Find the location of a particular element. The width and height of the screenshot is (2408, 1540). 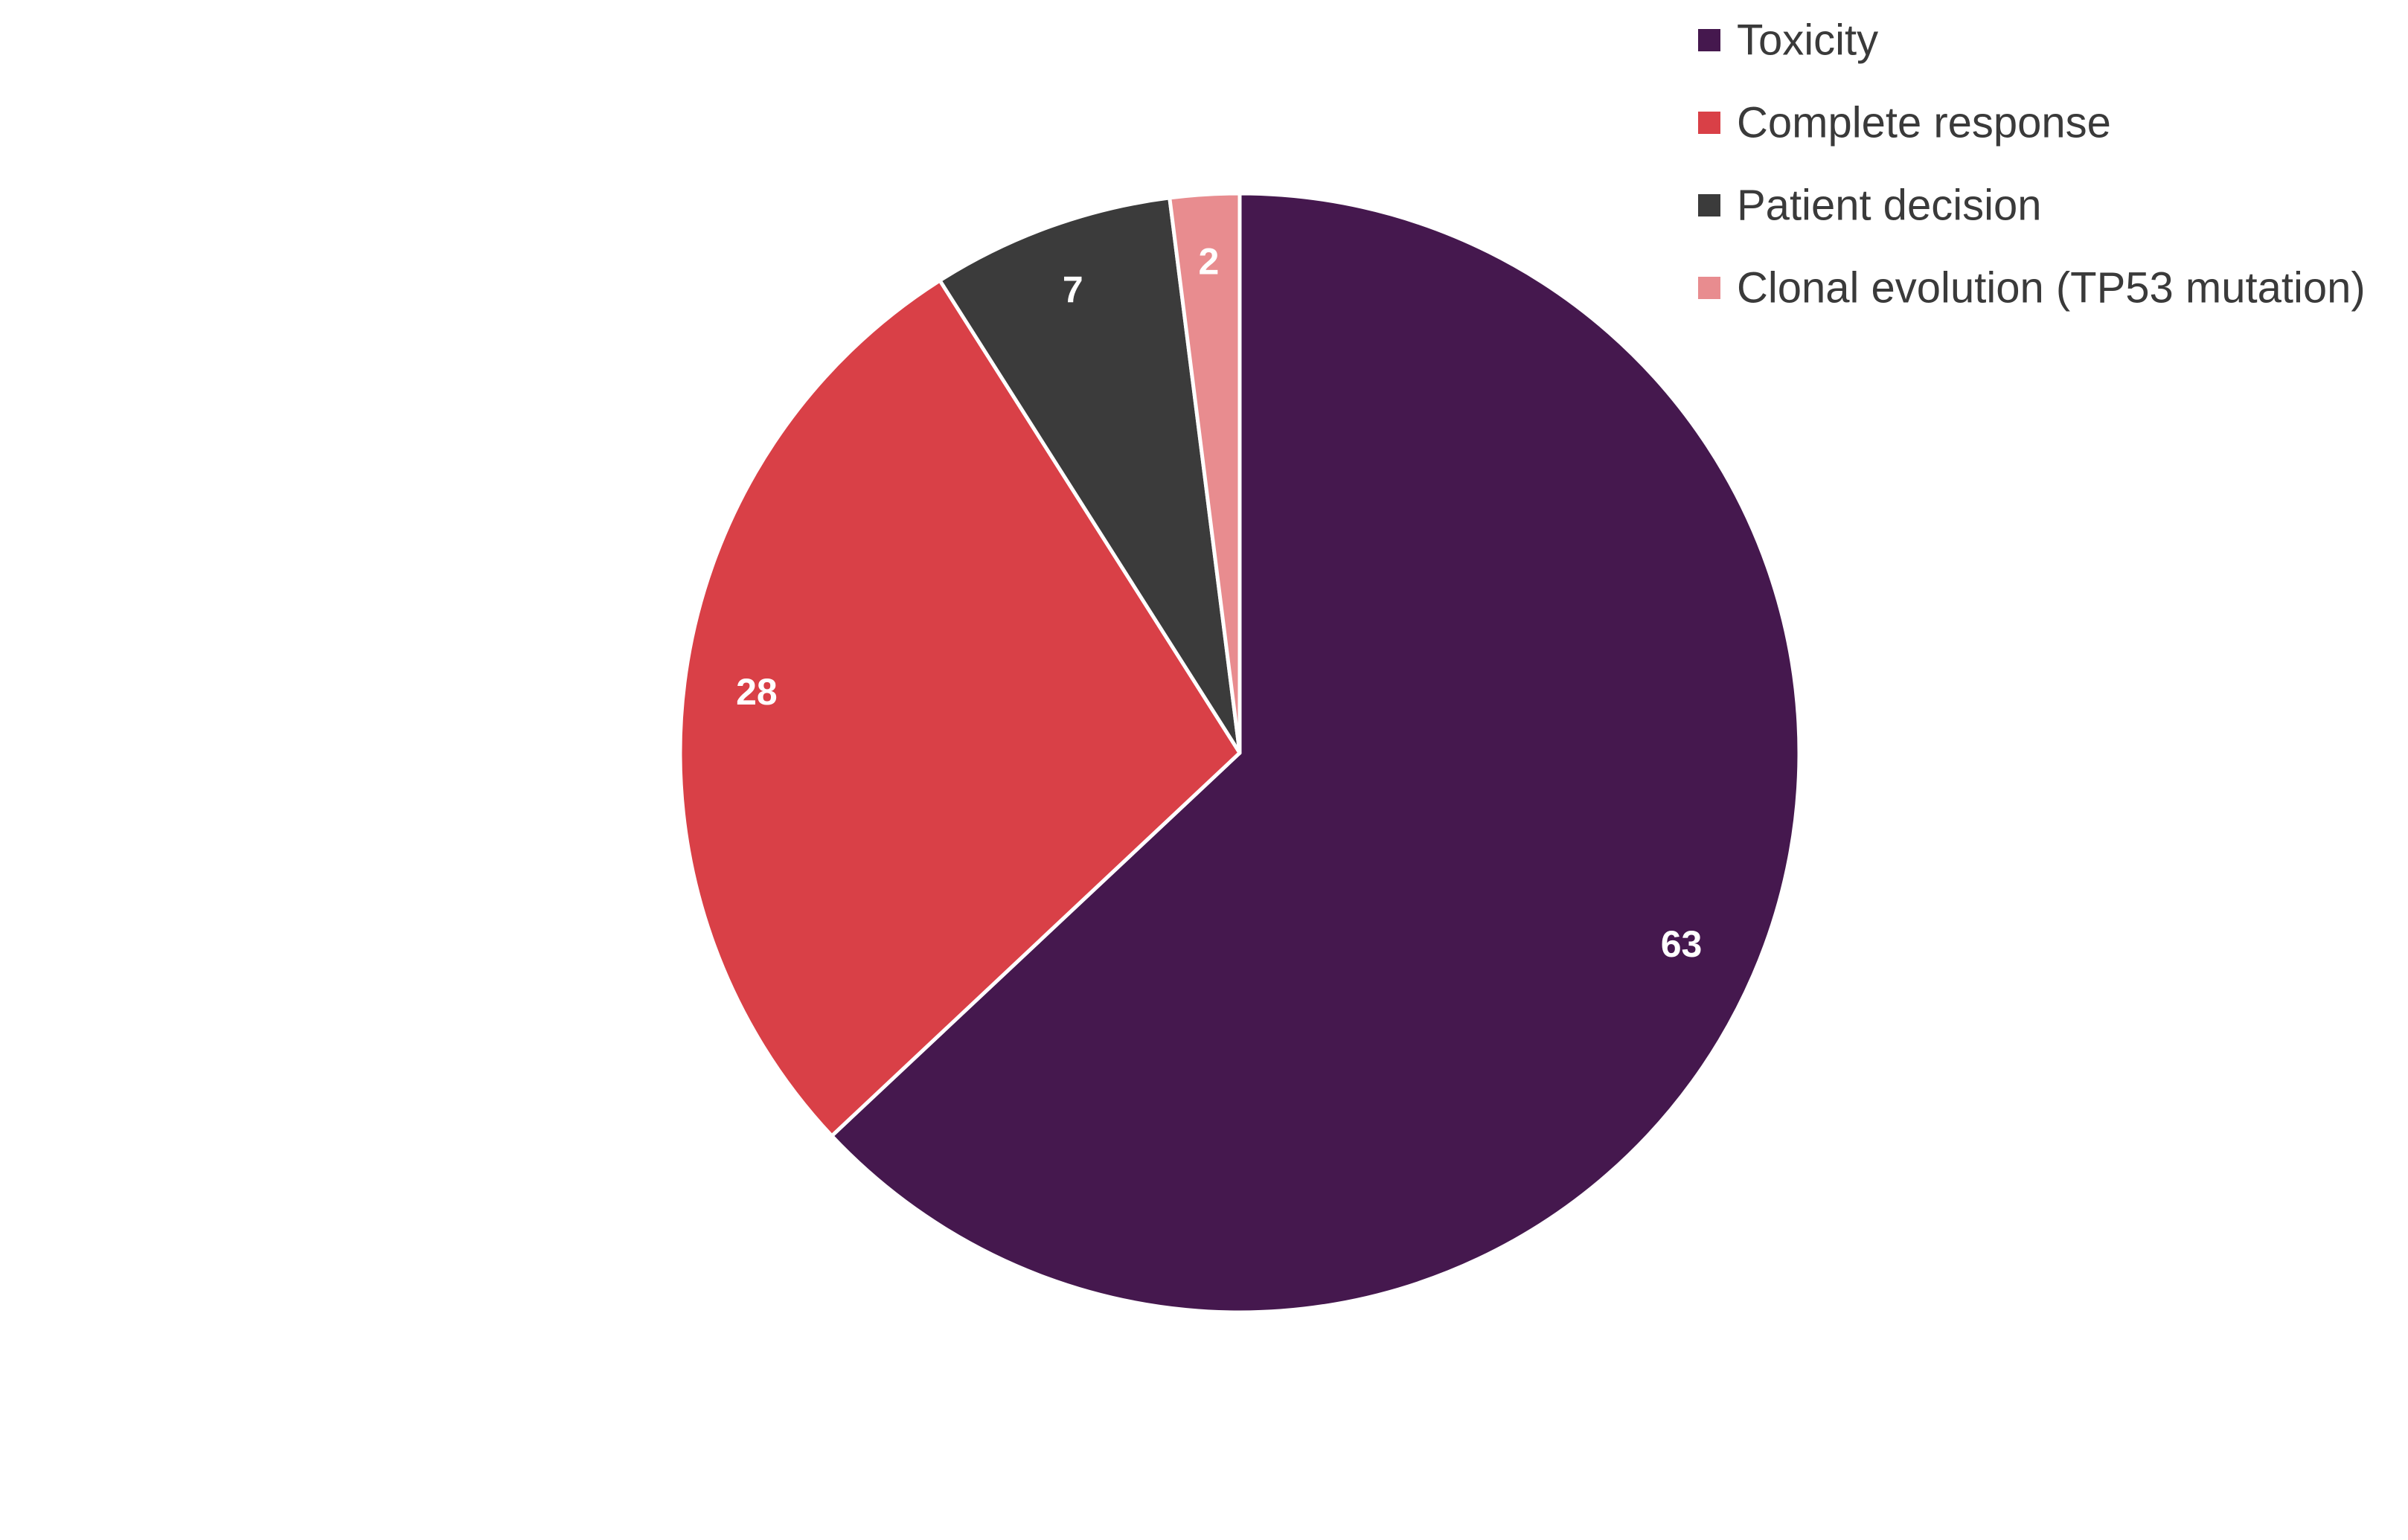

data-label-toxicity: 63 is located at coordinates (1682, 944).